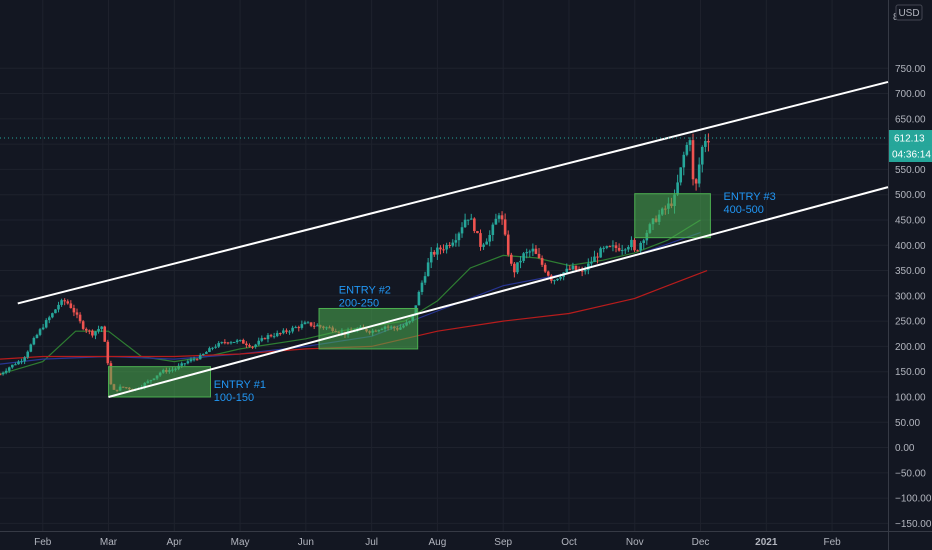  I want to click on time-tick-label: Apr, so click(175, 542).